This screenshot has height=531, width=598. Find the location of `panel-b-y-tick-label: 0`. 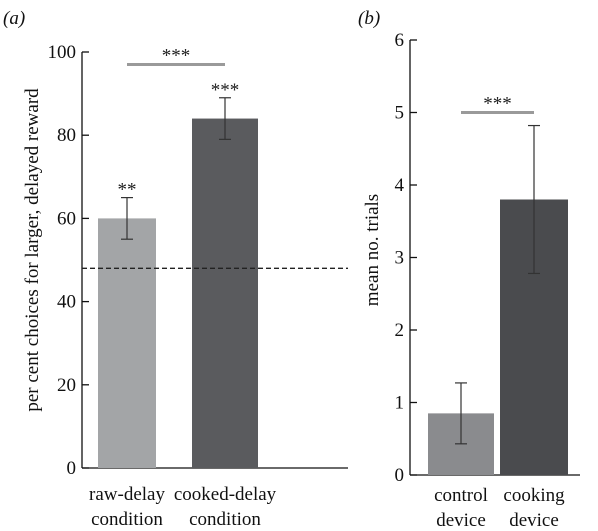

panel-b-y-tick-label: 0 is located at coordinates (400, 475).